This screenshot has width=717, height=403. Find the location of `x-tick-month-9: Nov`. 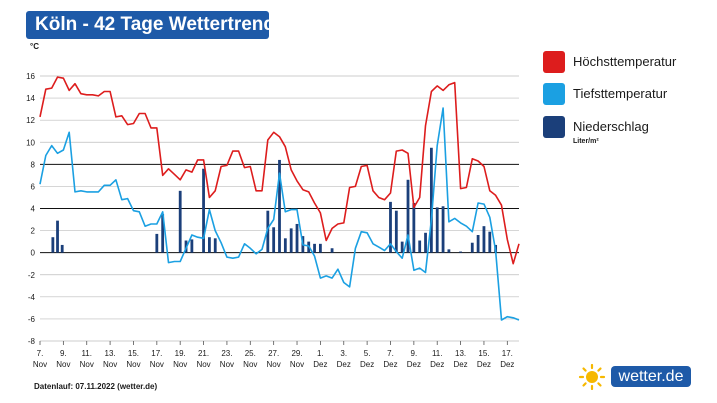

x-tick-month-9: Nov is located at coordinates (250, 364).